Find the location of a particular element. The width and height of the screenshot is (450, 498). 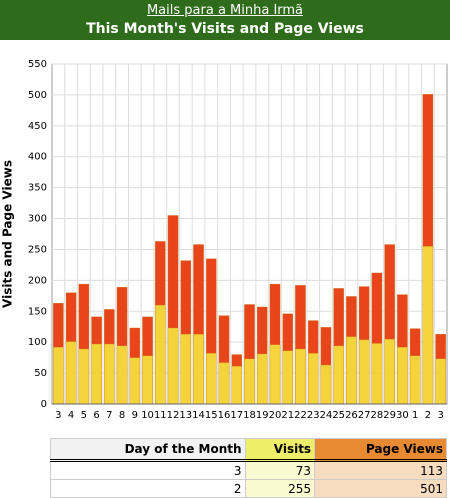

y-tick-label: 400 is located at coordinates (37, 157).